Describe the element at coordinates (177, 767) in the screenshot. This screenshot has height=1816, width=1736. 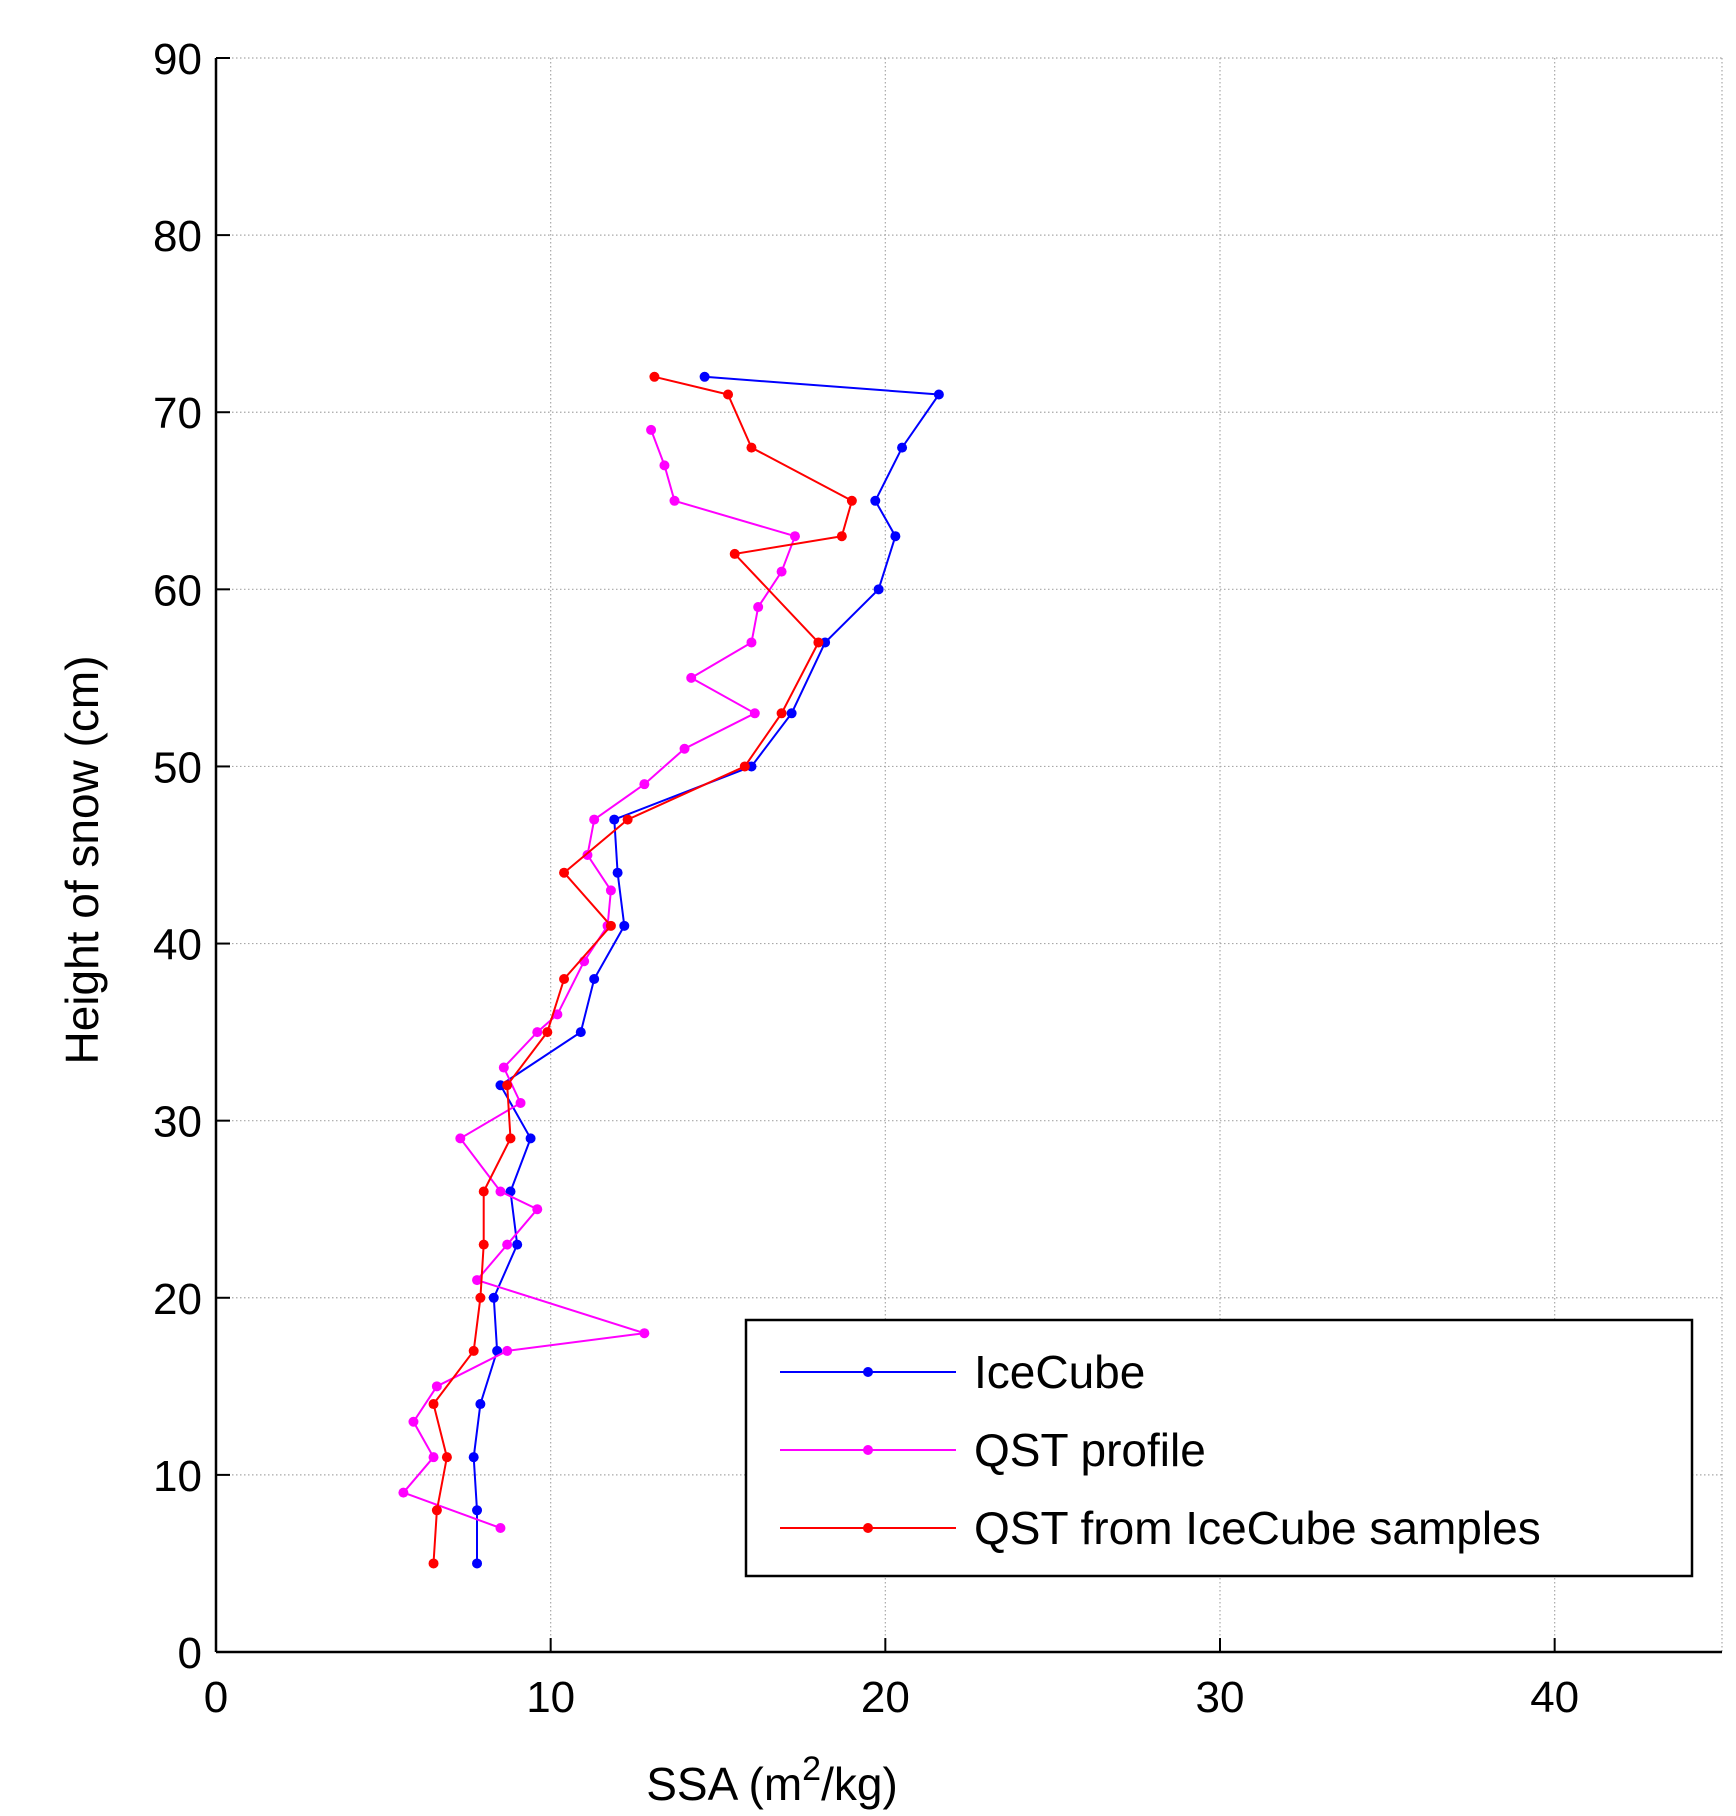
I see `y-tick-label-5: 50` at that location.